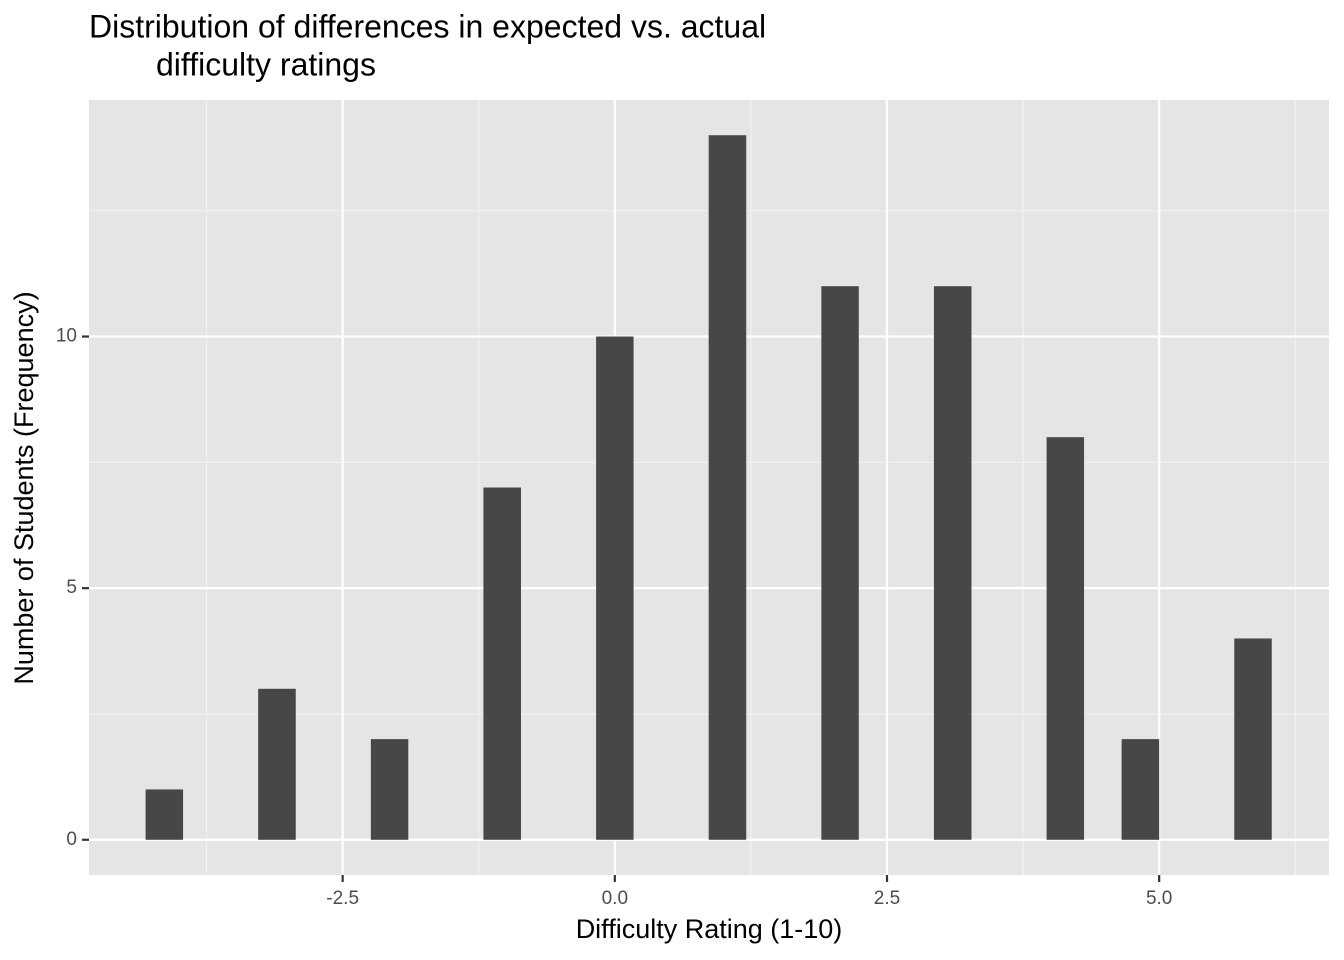 This screenshot has width=1344, height=960. I want to click on x-tick-label: 5.0, so click(1159, 898).